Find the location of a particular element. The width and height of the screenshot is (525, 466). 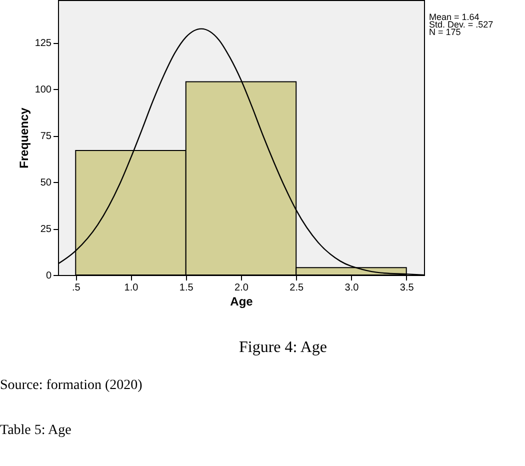

x-tick-label: .5 is located at coordinates (76, 288).